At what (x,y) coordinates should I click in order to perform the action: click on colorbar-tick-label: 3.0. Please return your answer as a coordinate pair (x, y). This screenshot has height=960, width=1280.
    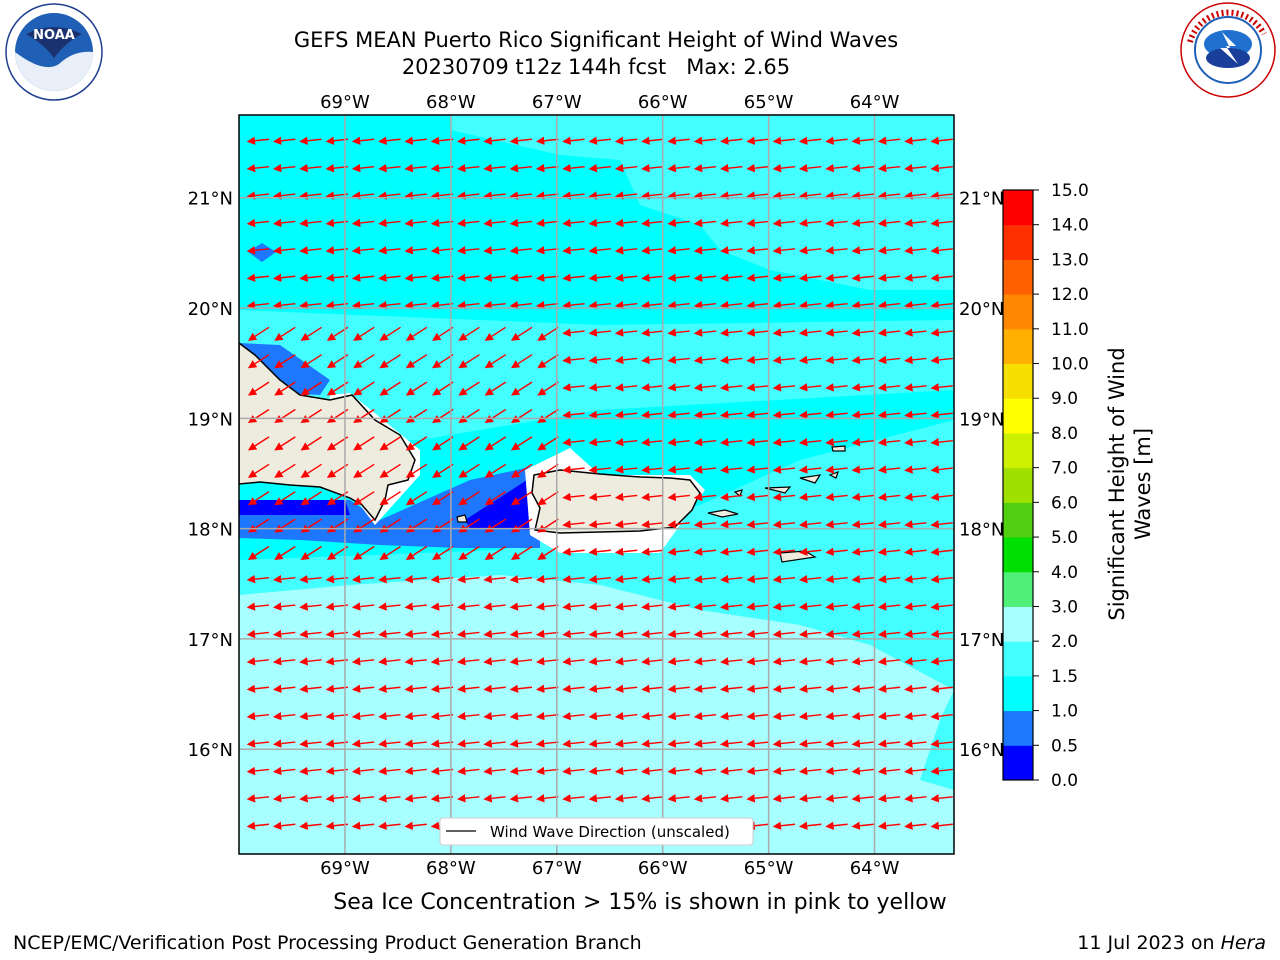
    Looking at the image, I should click on (1064, 607).